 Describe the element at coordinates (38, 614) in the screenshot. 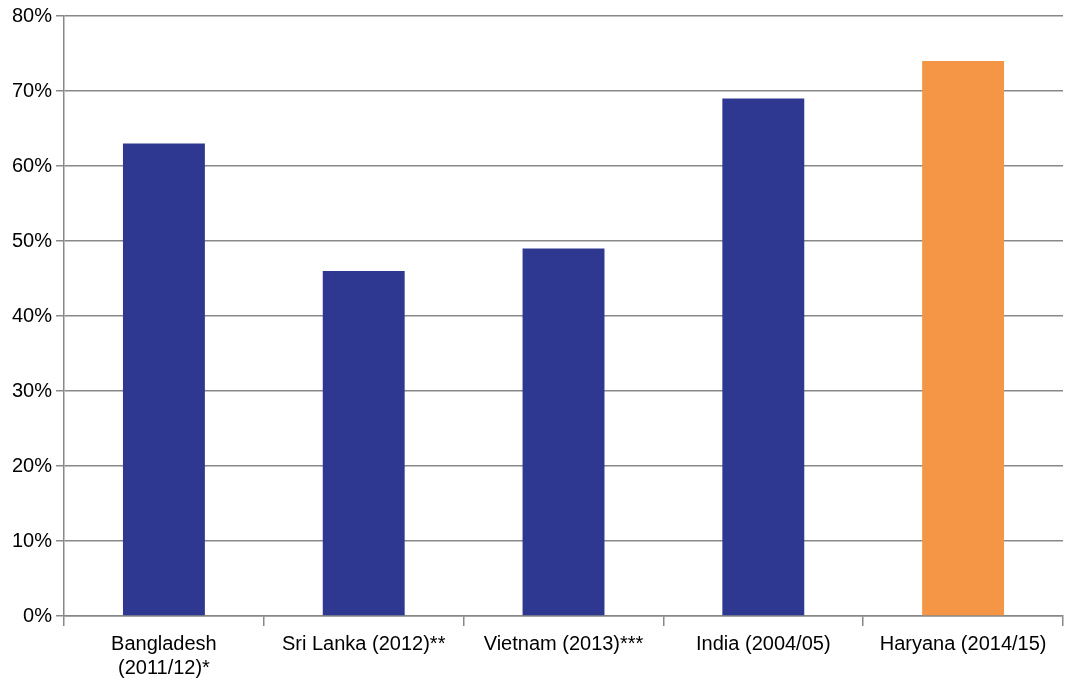

I see `y-tick-label: 0%` at that location.